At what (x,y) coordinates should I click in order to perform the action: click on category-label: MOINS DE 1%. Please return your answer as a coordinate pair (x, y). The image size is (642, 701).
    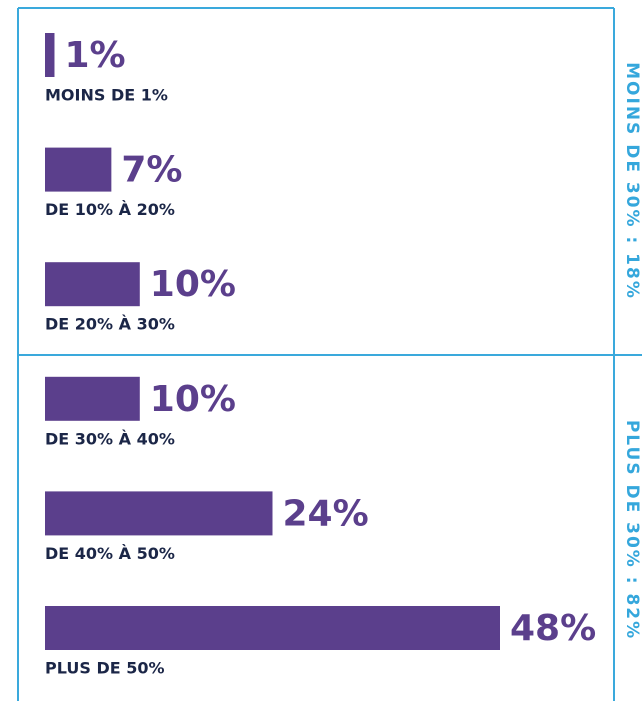
    Looking at the image, I should click on (106, 95).